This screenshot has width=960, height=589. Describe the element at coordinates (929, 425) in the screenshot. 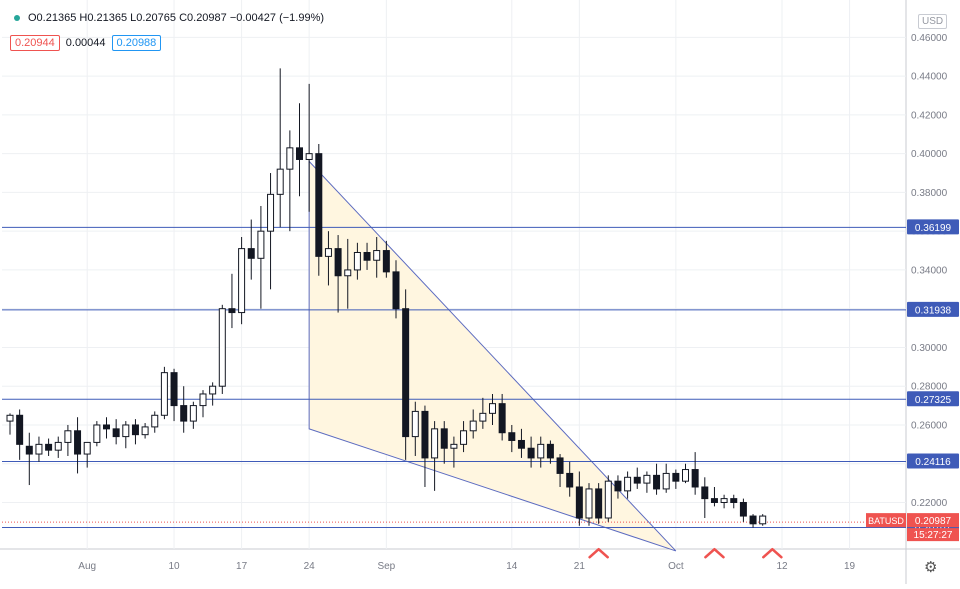

I see `y-tick-label: 0.26000` at that location.